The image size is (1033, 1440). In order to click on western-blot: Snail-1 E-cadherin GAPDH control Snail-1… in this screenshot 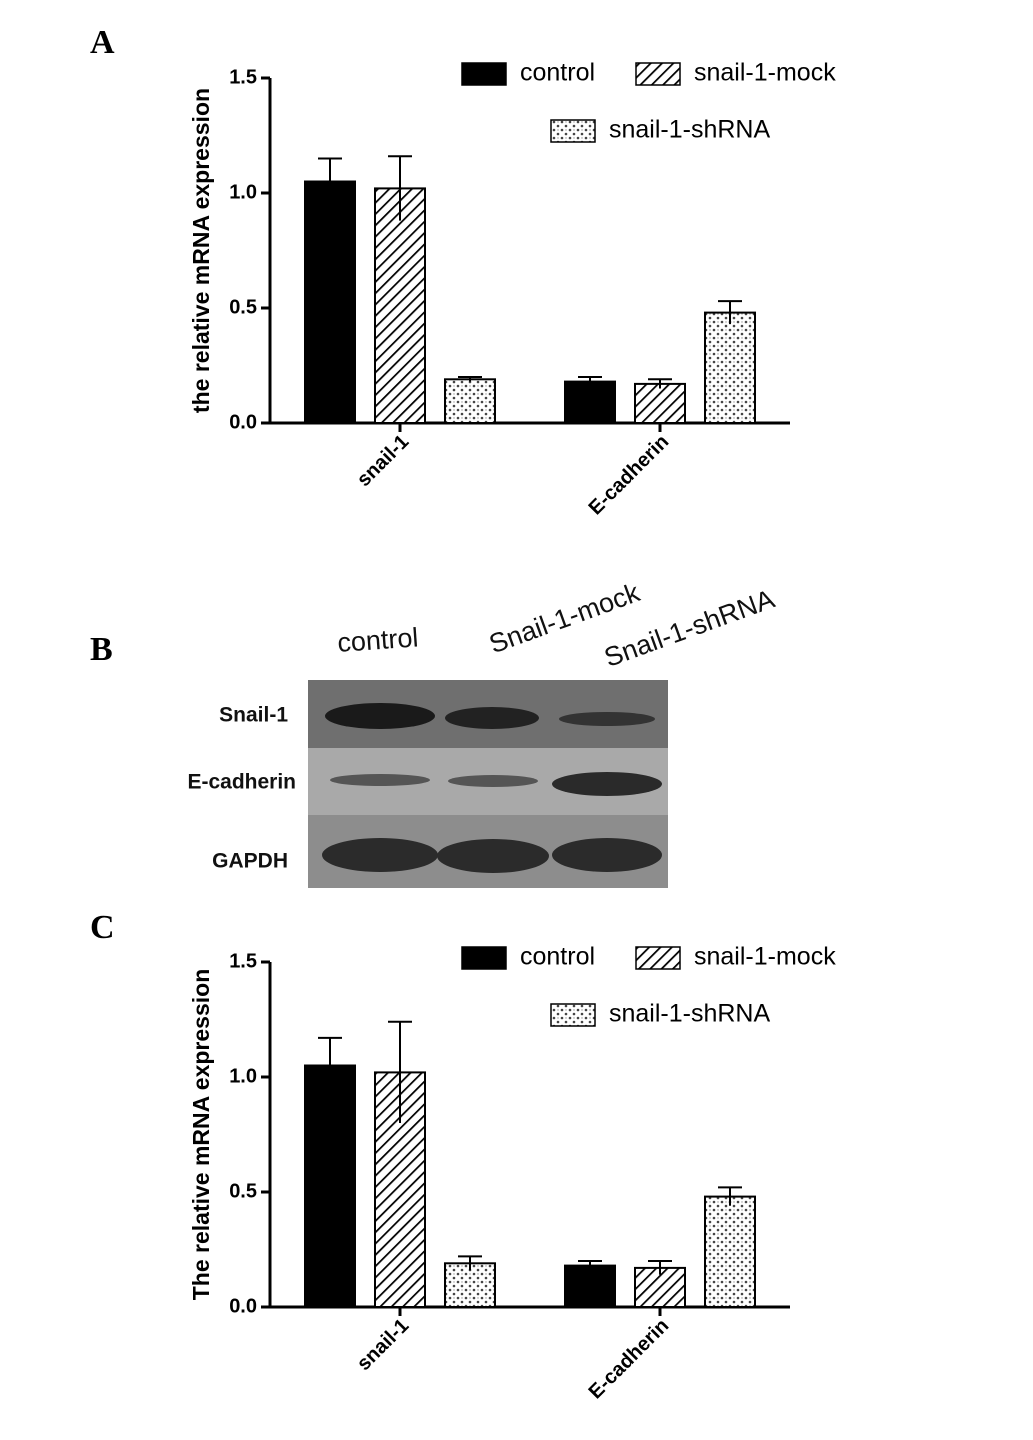, I will do `click(482, 732)`.